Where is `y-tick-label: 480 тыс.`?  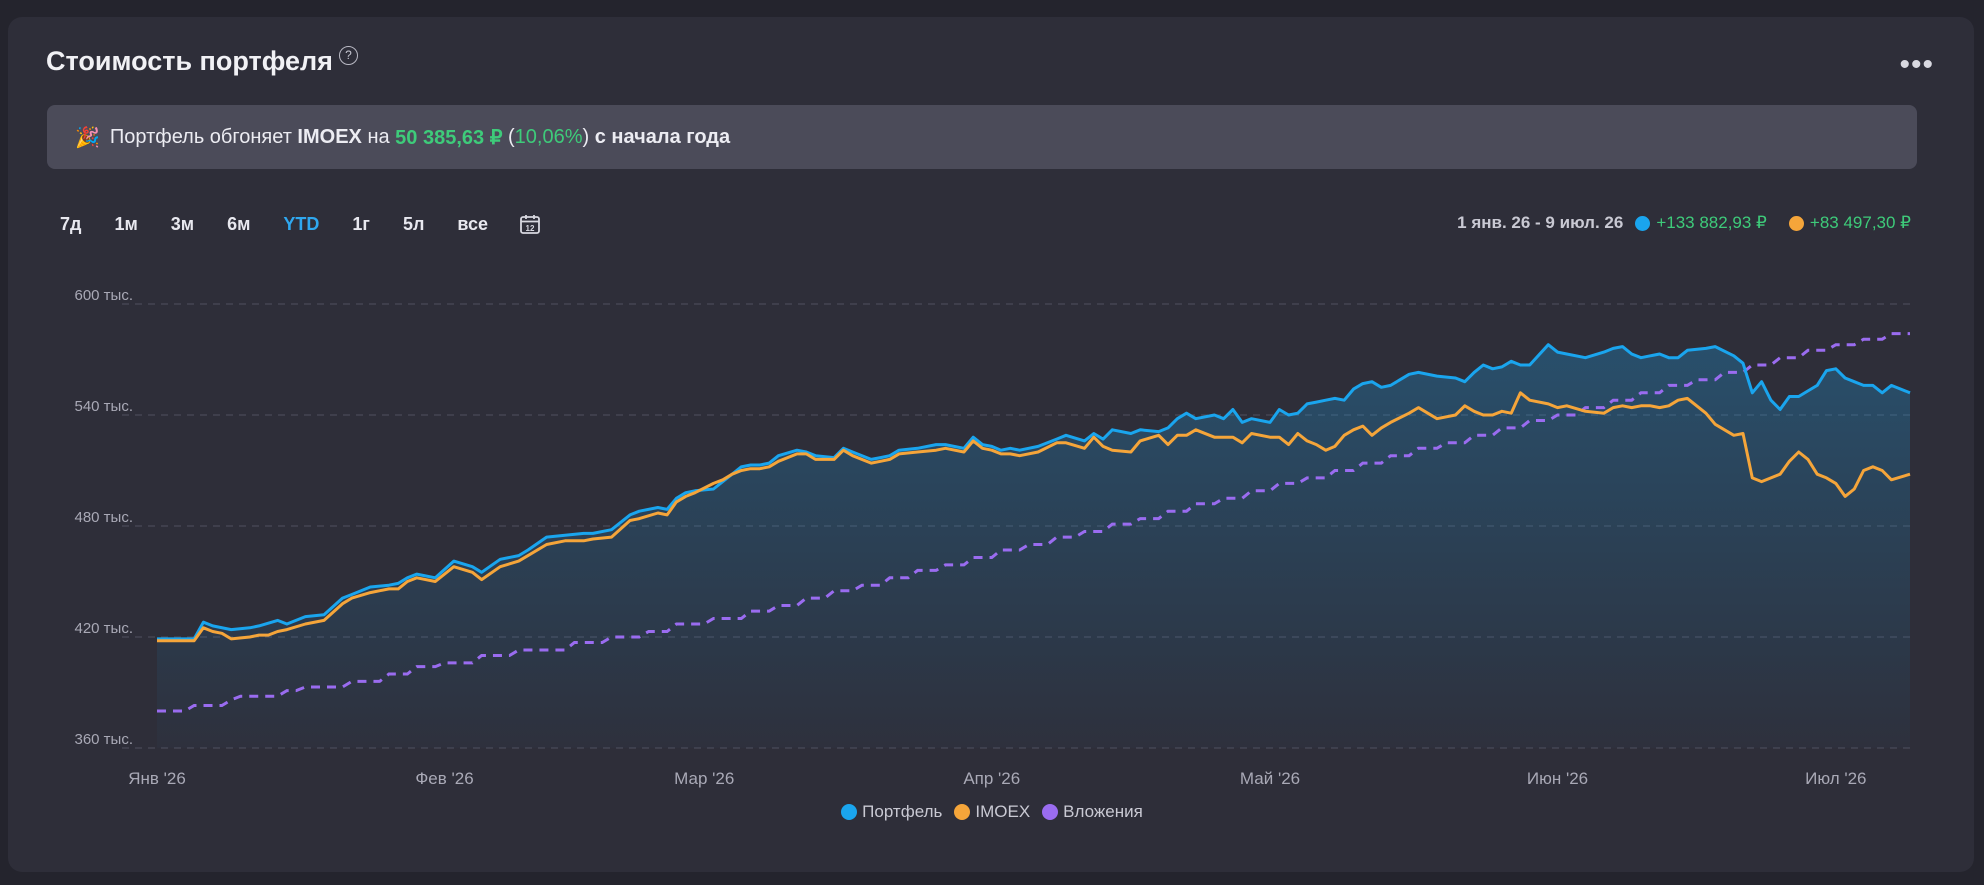
y-tick-label: 480 тыс. is located at coordinates (103, 517).